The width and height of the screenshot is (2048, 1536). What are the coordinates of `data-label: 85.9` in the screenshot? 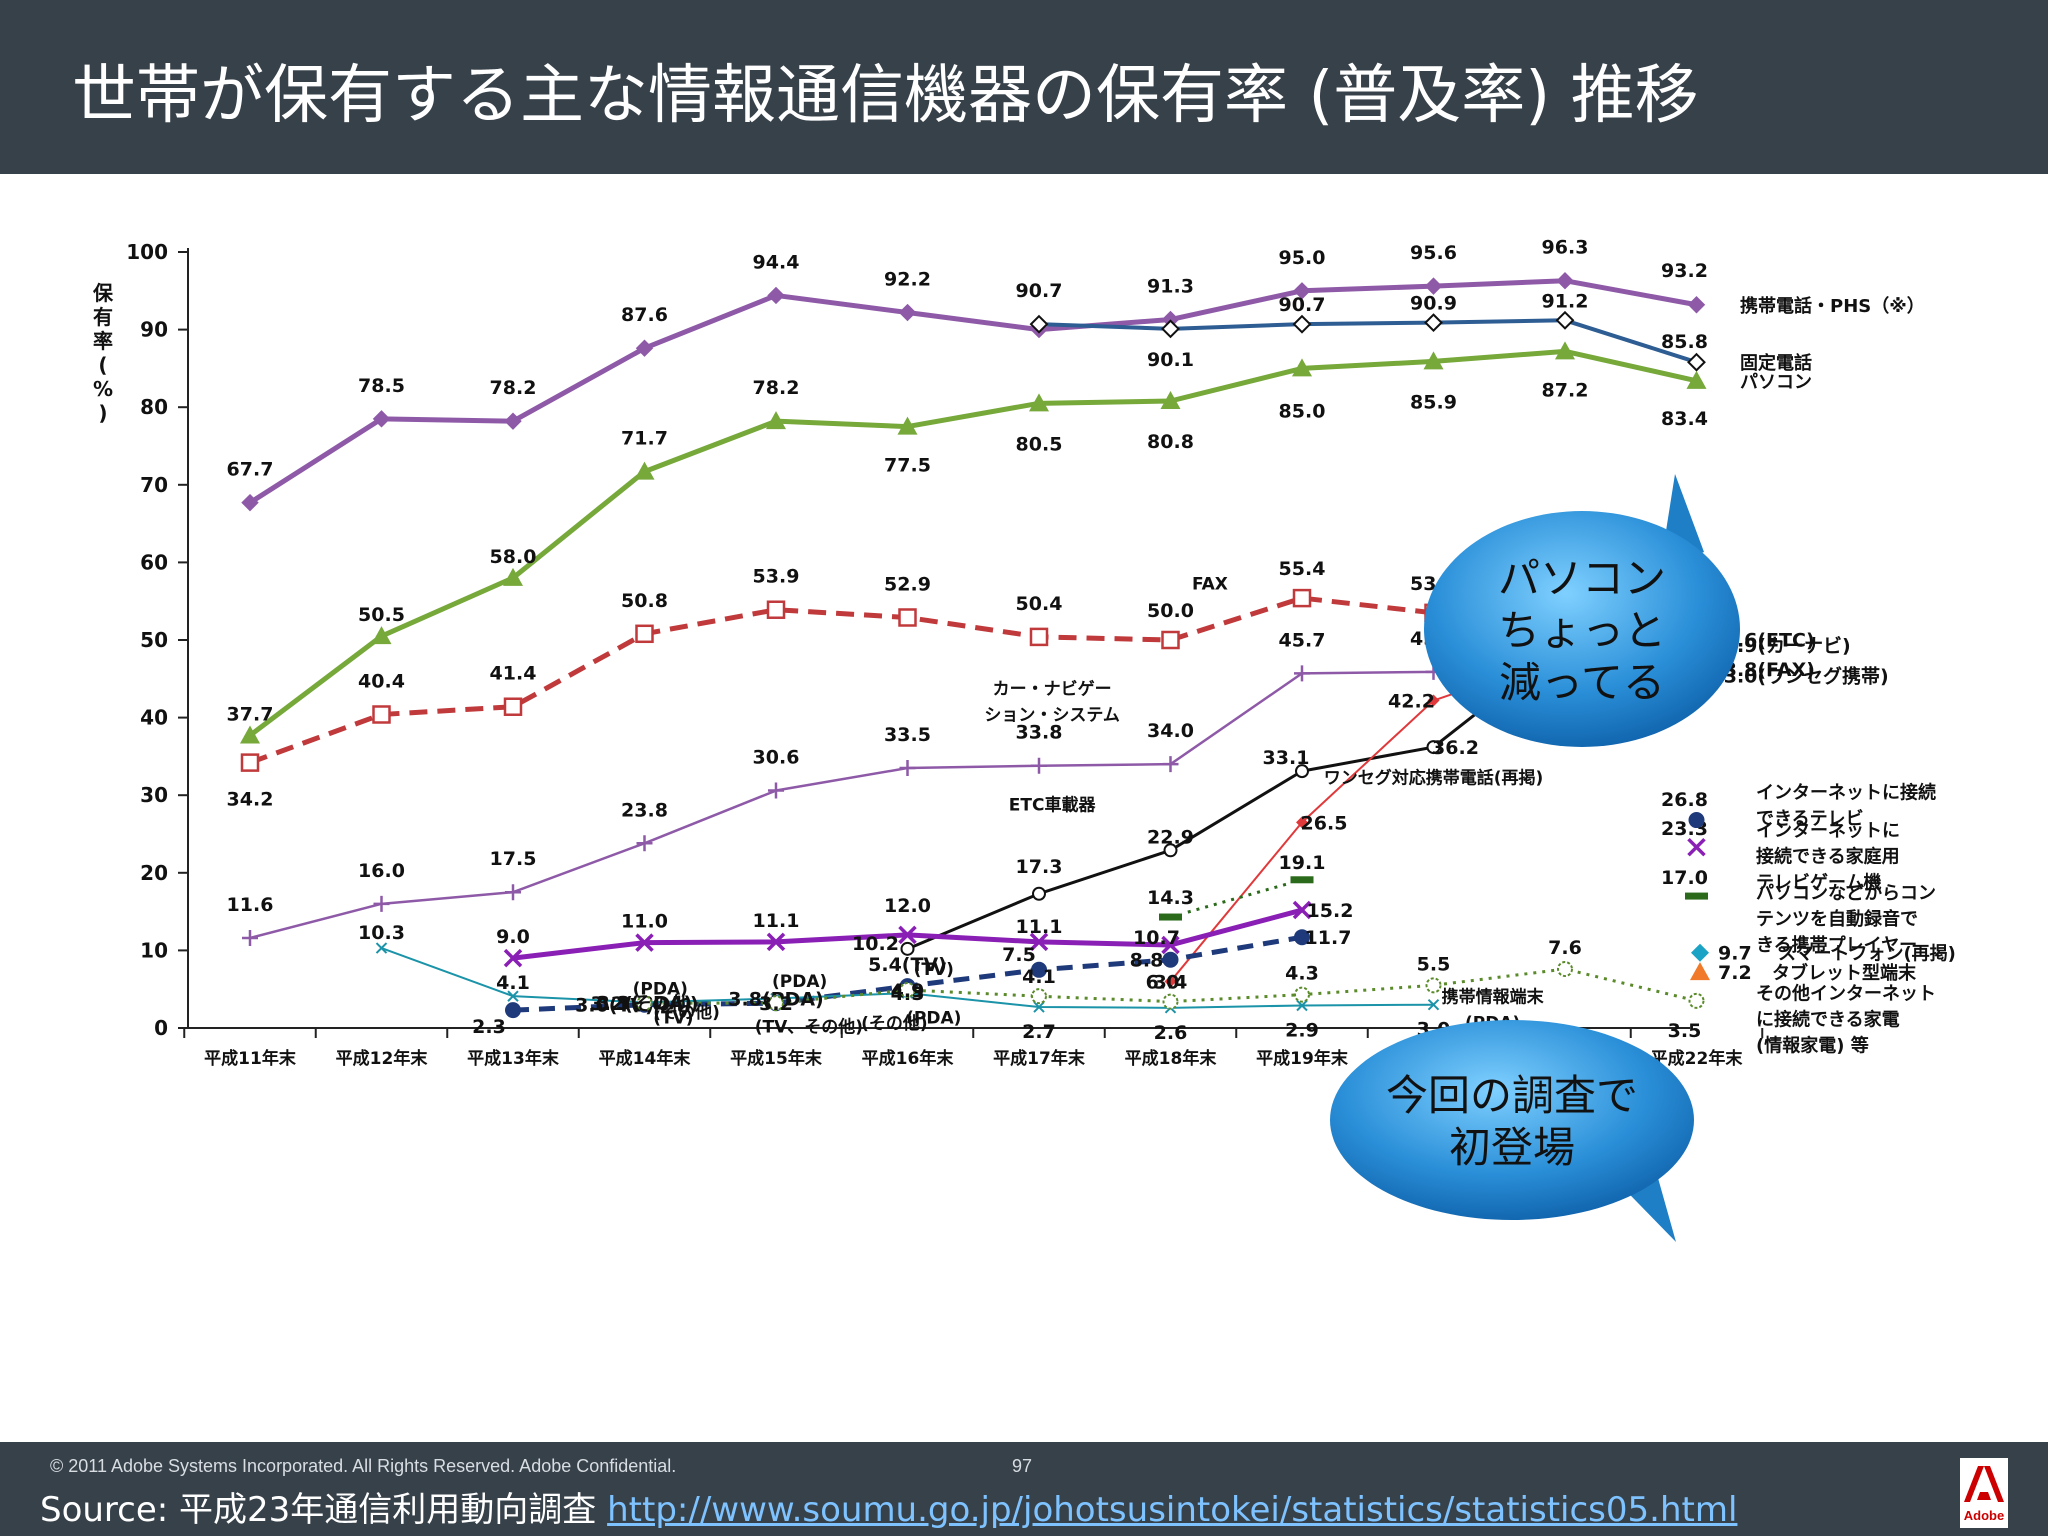 It's located at (1433, 402).